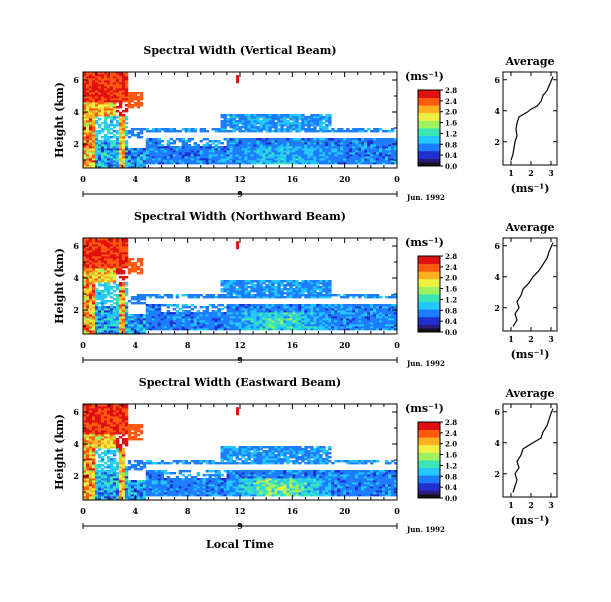  I want to click on colorbar-unit: (ms⁻¹), so click(424, 76).